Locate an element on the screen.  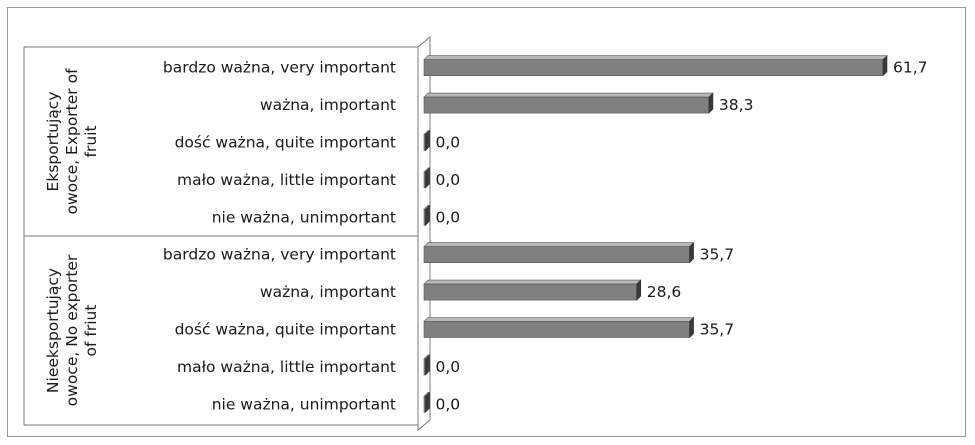
group-label-line: of friut is located at coordinates (91, 331).